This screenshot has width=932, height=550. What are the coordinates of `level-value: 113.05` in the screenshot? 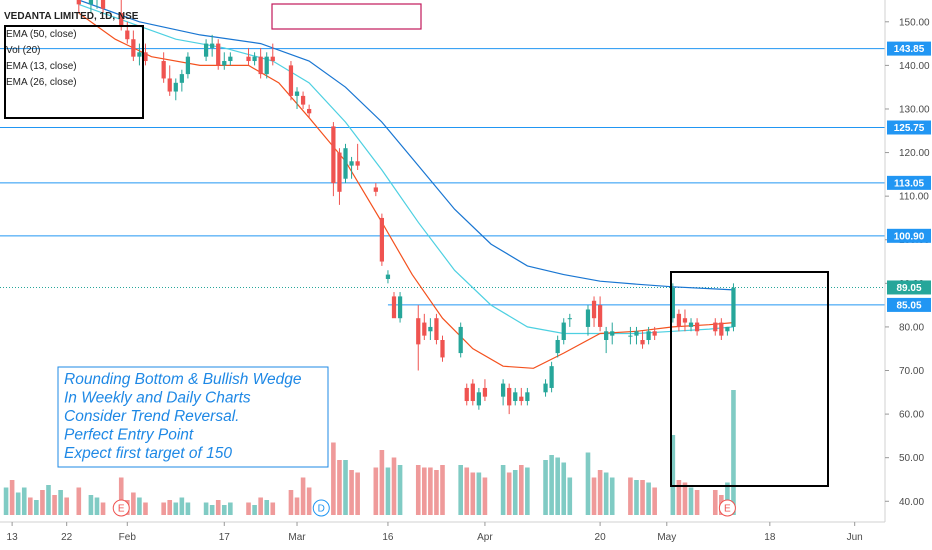 It's located at (909, 183).